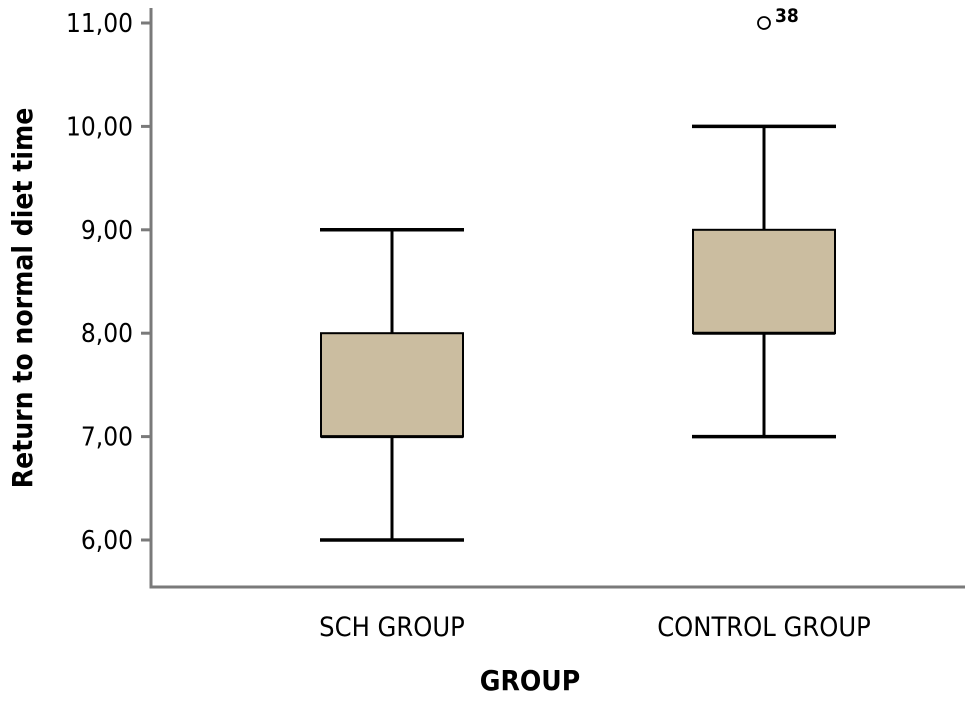 The height and width of the screenshot is (703, 975). I want to click on box-control-group: 38, so click(764, 222).